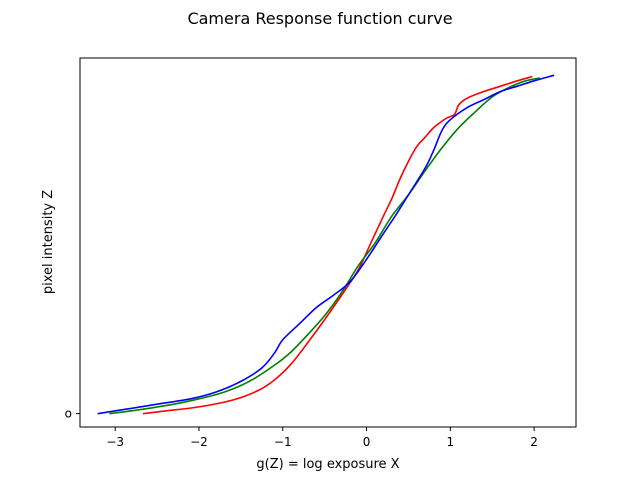 The height and width of the screenshot is (480, 640). Describe the element at coordinates (534, 442) in the screenshot. I see `x-tick-label: 2` at that location.